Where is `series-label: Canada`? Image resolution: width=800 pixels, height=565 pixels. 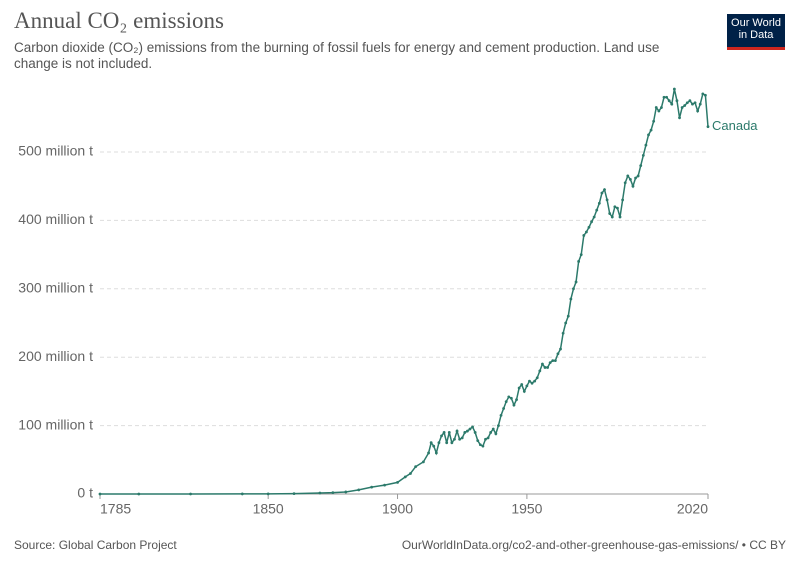 series-label: Canada is located at coordinates (735, 125).